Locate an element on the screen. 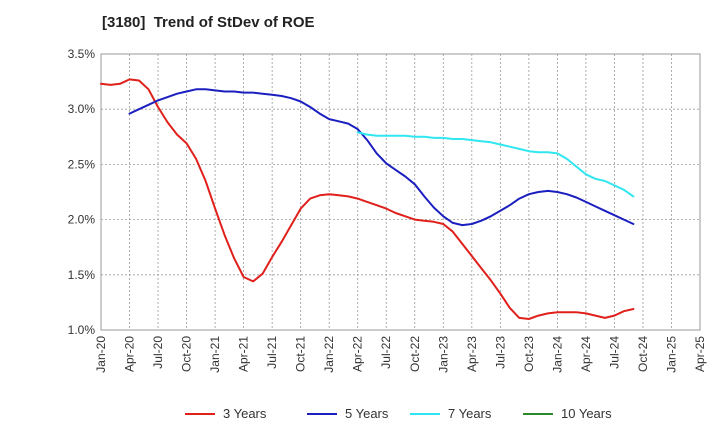  x-tick-label: Jan-25 is located at coordinates (671, 354).